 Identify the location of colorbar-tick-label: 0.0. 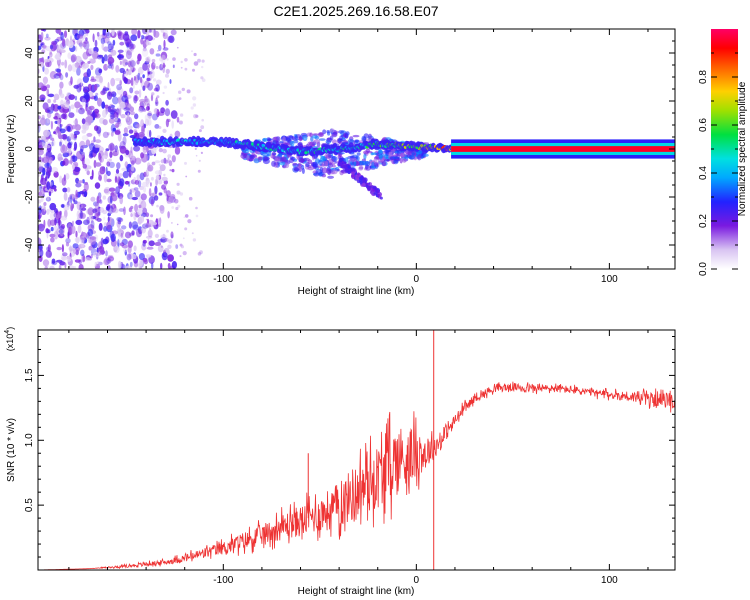
(703, 269).